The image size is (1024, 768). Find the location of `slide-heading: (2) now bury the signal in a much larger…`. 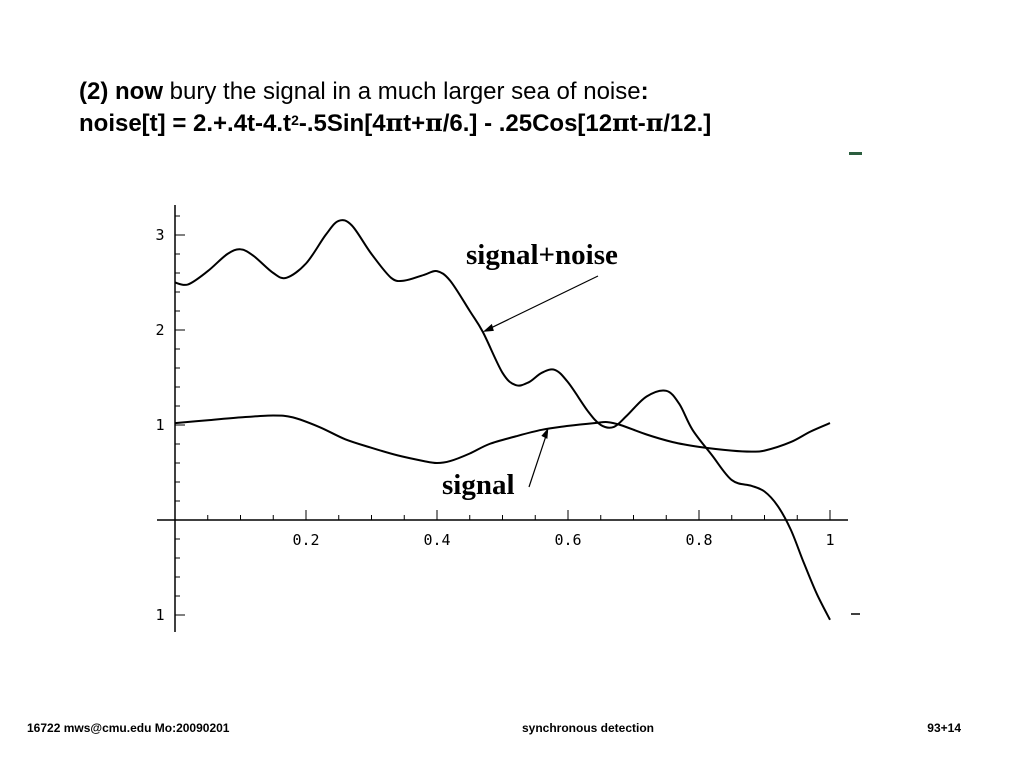

slide-heading: (2) now bury the signal in a much larger… is located at coordinates (395, 107).